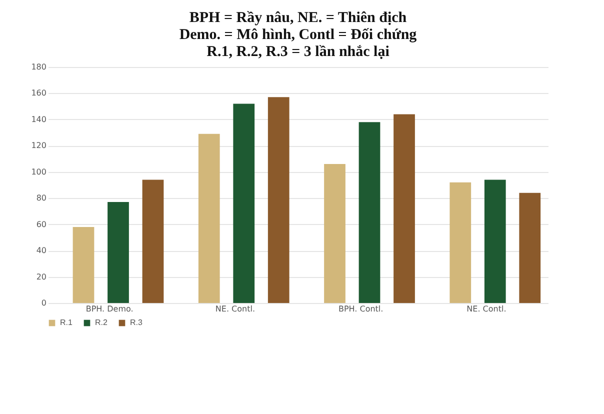 The width and height of the screenshot is (604, 414). I want to click on legend-label: R.2, so click(101, 322).